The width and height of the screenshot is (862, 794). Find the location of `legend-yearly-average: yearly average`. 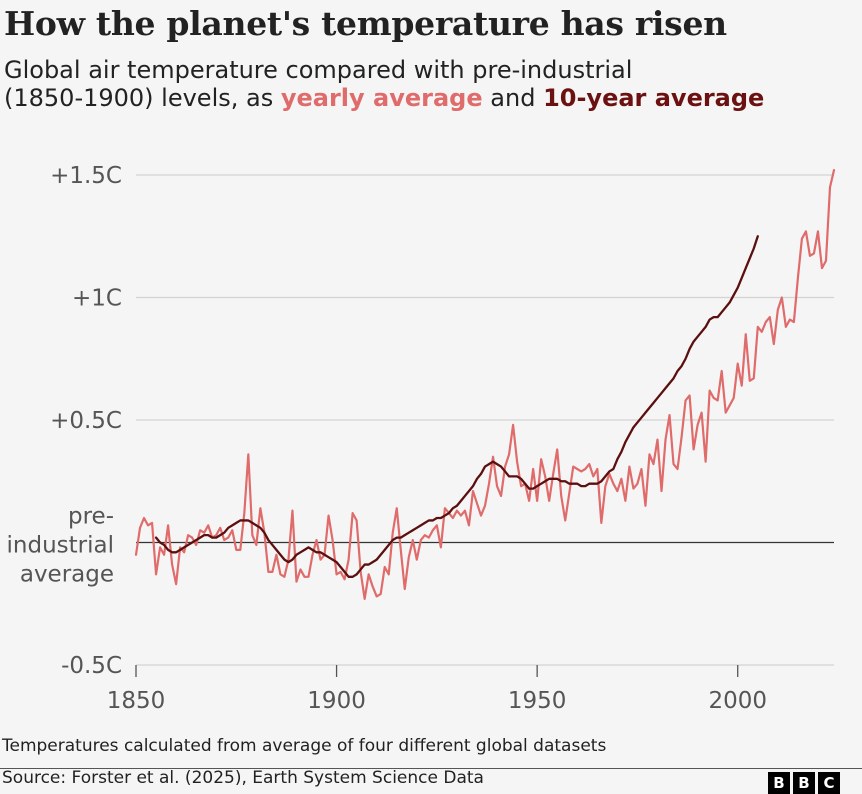

legend-yearly-average: yearly average is located at coordinates (381, 98).